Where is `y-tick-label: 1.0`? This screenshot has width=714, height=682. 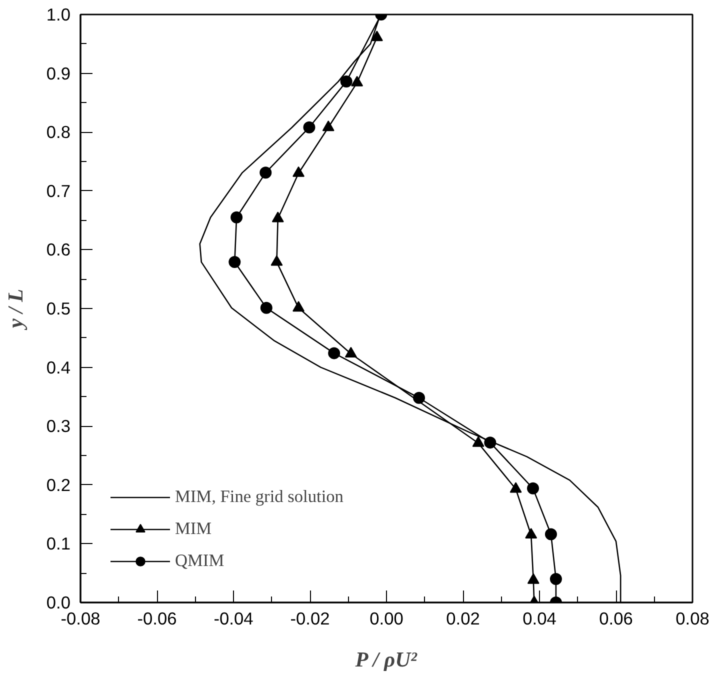 y-tick-label: 1.0 is located at coordinates (58, 14).